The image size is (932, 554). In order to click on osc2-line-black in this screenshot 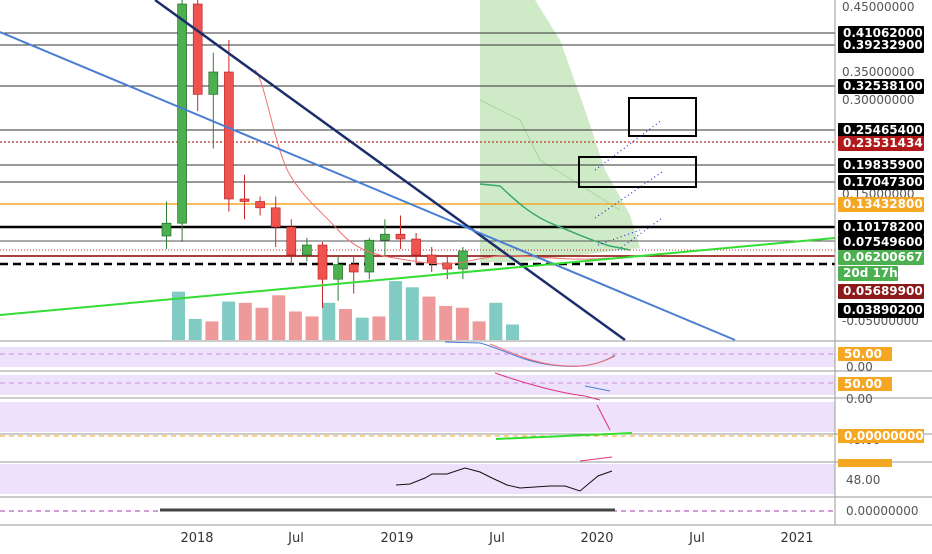, I will do `click(504, 479)`.